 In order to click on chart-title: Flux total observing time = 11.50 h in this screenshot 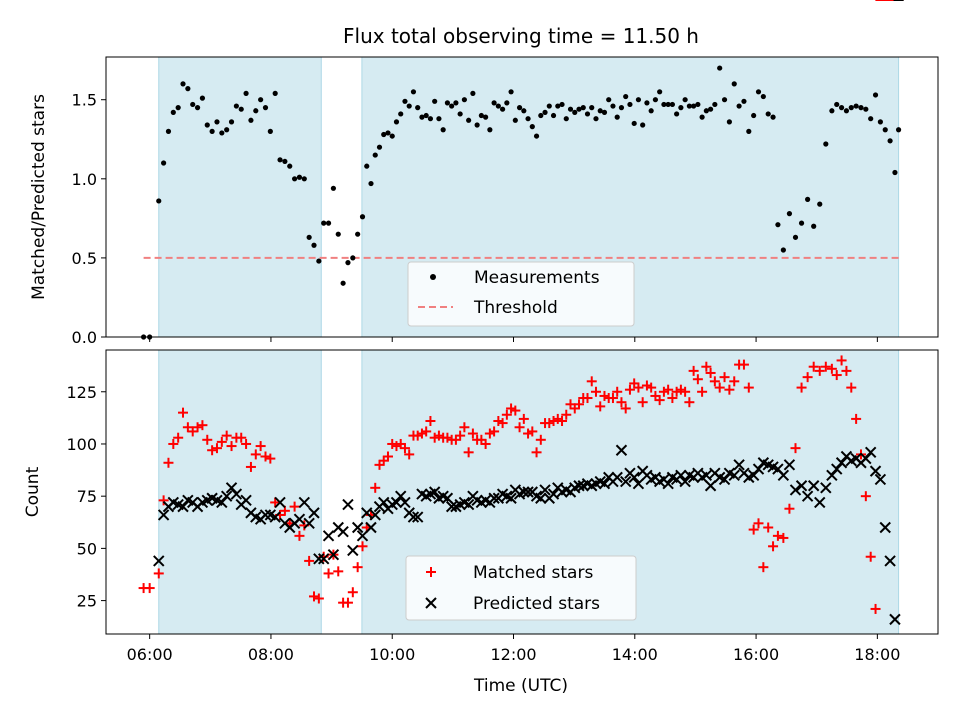, I will do `click(521, 36)`.